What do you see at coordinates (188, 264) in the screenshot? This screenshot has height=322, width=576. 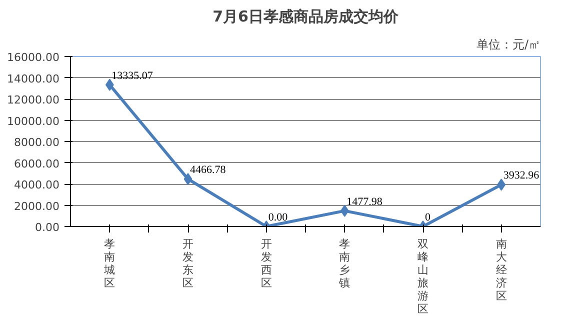 I see `x-tick-label: 开发东区` at bounding box center [188, 264].